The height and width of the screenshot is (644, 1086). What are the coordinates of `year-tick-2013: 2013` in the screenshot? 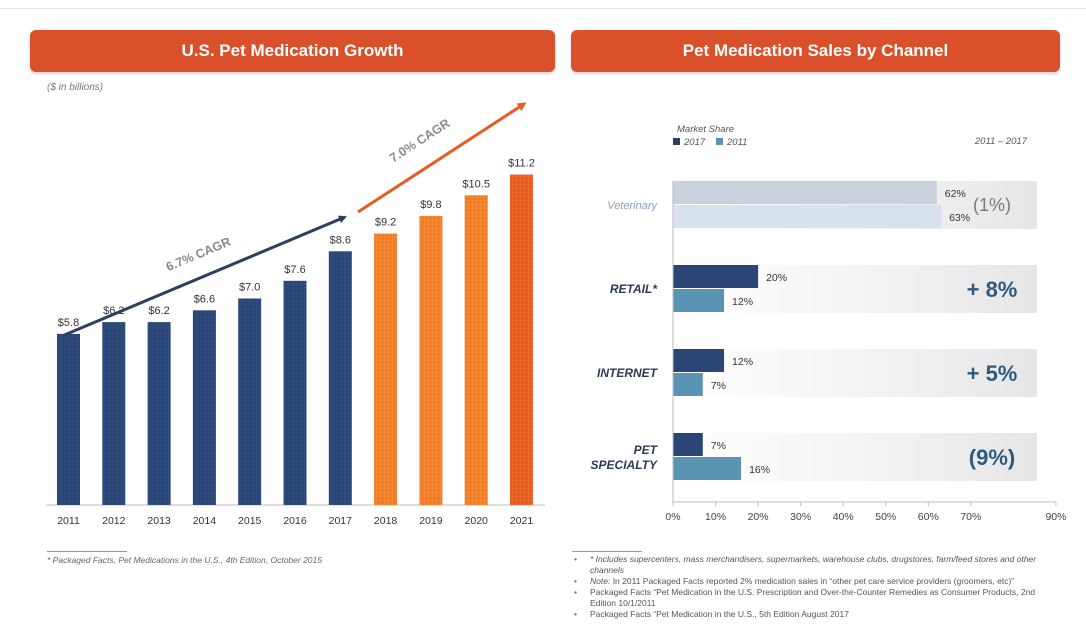 It's located at (159, 521).